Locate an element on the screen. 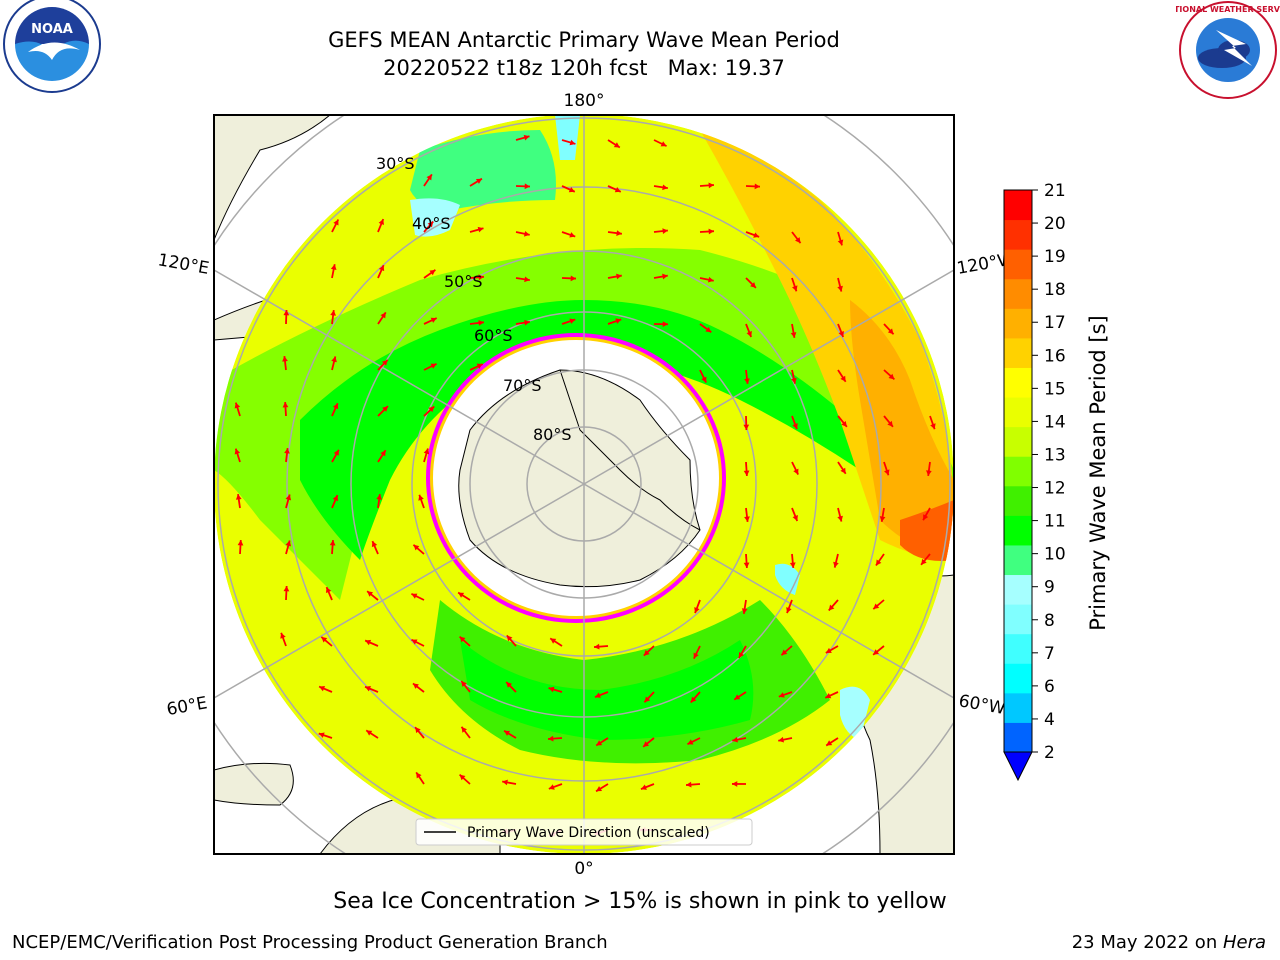 This screenshot has width=1280, height=960. map-subtitle: 20220522 t18z 120h fcst Max: 19.37 is located at coordinates (584, 68).